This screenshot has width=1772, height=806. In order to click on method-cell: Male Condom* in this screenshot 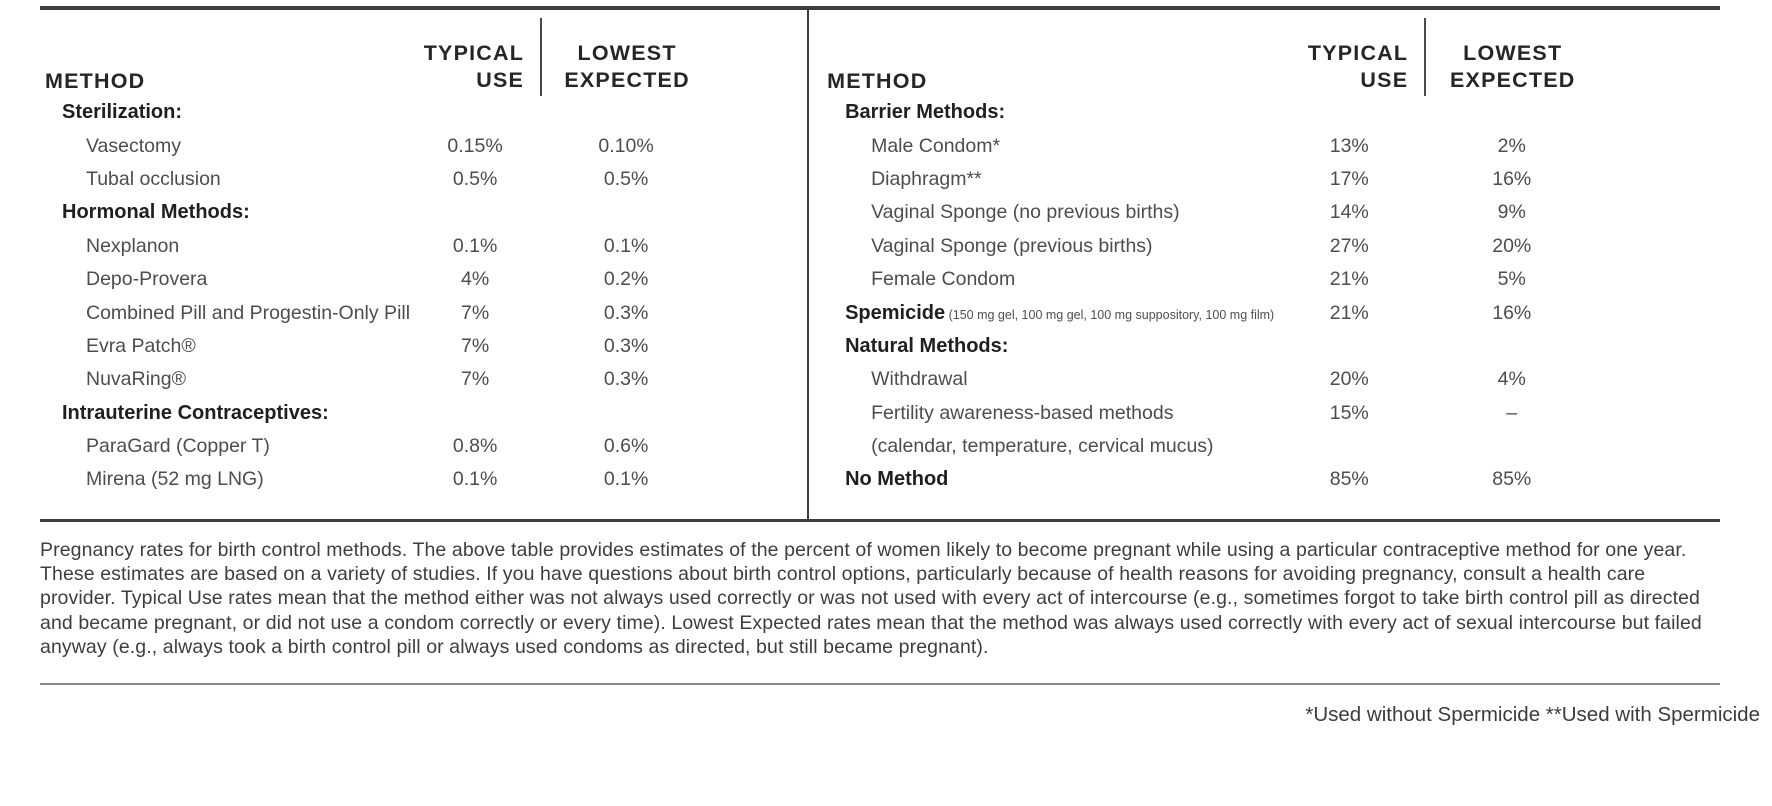, I will do `click(1041, 146)`.